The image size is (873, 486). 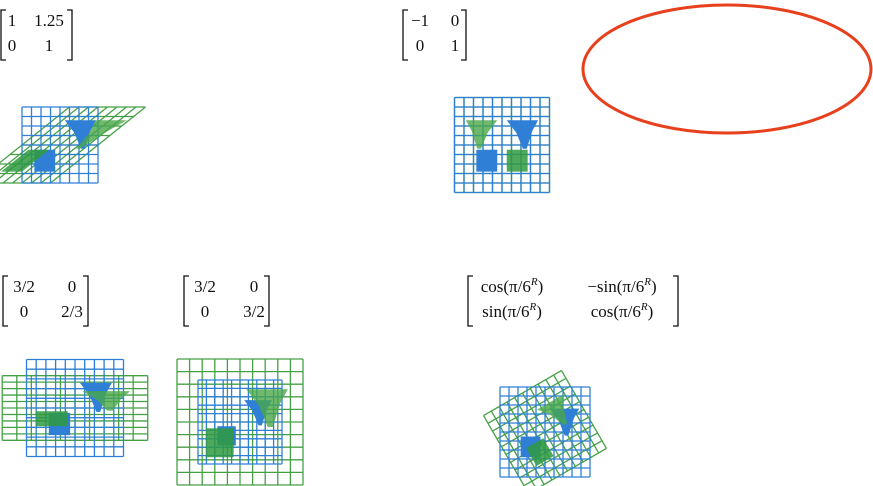 I want to click on entry-function: sin(π/6, so click(x=505, y=311).